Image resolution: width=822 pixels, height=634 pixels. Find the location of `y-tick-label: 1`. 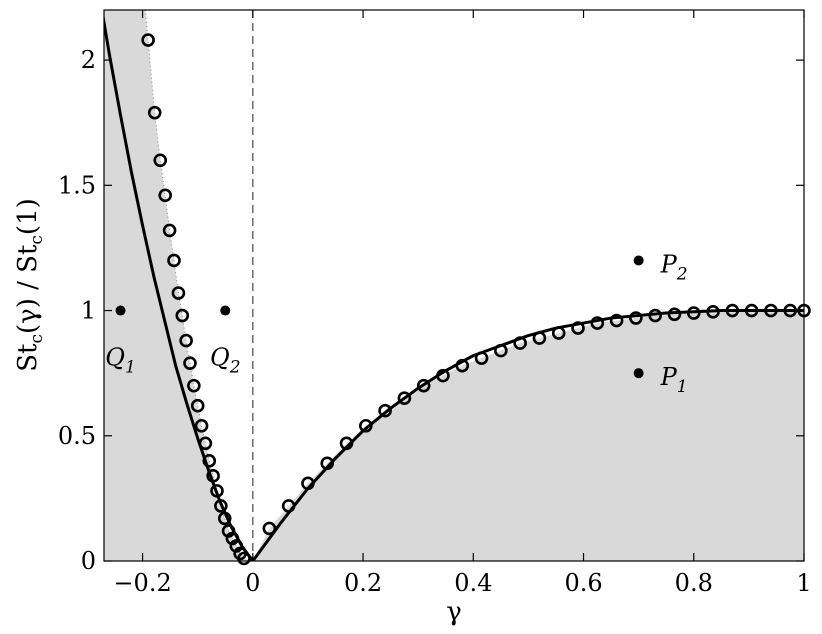

y-tick-label: 1 is located at coordinates (88, 311).